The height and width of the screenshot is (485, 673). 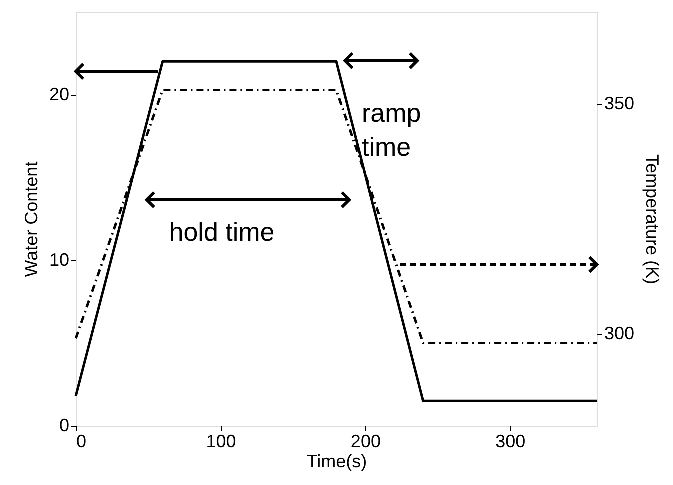 What do you see at coordinates (652, 219) in the screenshot?
I see `y2-axis-title: Temperature (K)` at bounding box center [652, 219].